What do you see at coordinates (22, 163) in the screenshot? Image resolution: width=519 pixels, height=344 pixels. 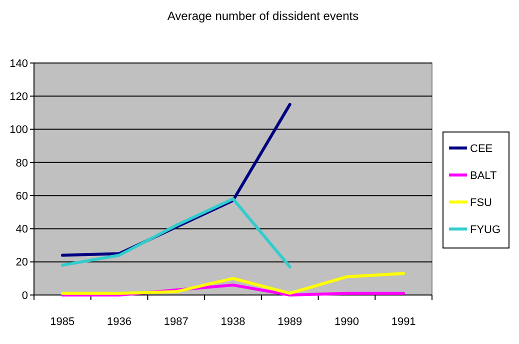 I see `y-tick-label: 80` at bounding box center [22, 163].